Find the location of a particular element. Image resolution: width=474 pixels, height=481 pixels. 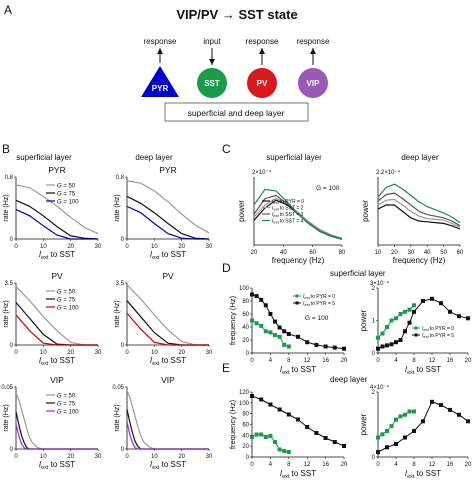

panel-label-c: C is located at coordinates (226, 149).